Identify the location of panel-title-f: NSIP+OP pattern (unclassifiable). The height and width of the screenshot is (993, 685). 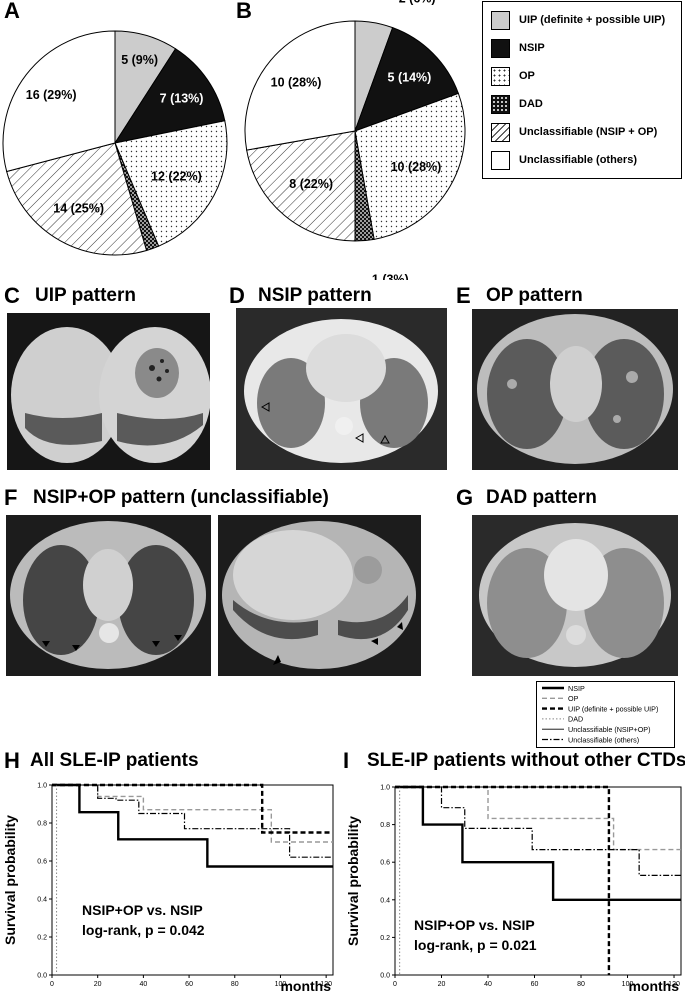
(181, 497).